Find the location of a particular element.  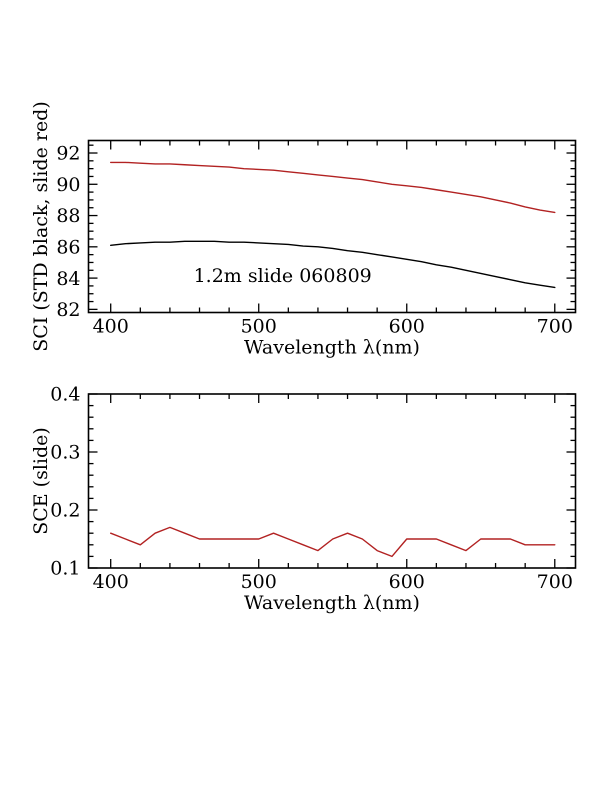

y-tick-label: 0.4 is located at coordinates (65, 395).